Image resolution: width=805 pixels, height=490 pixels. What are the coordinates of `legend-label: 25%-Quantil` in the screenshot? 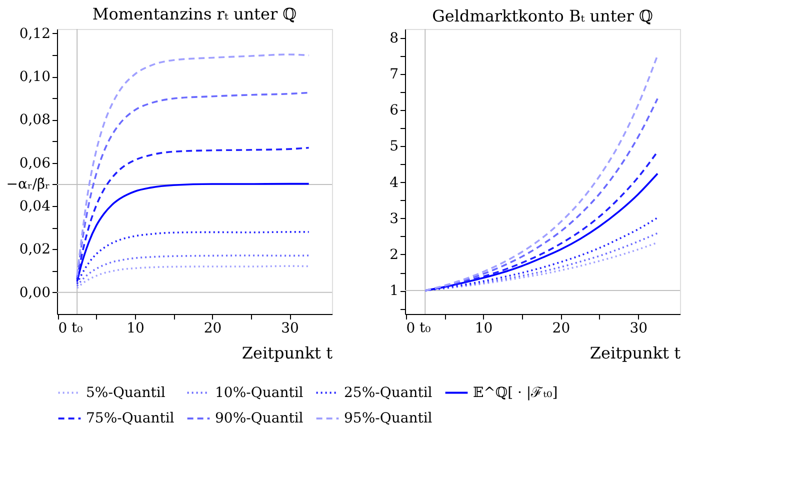 It's located at (388, 392).